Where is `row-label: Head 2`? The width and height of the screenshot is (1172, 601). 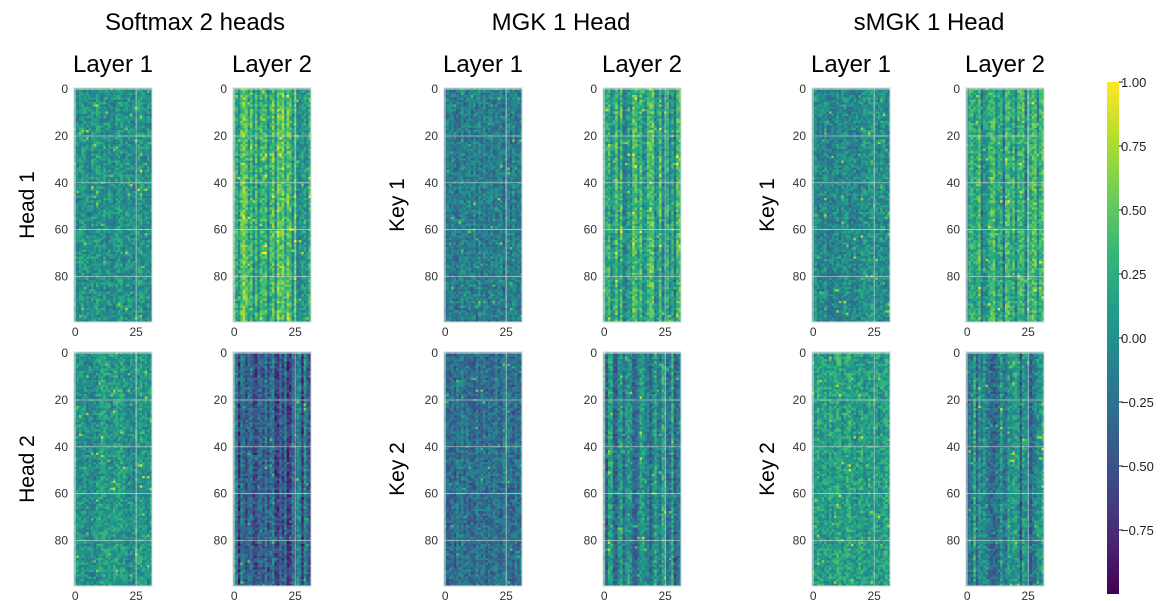 row-label: Head 2 is located at coordinates (27, 469).